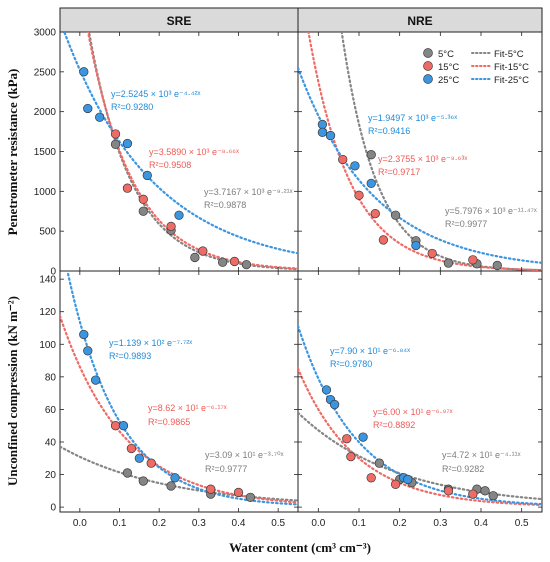 The image size is (550, 562). I want to click on strip-label-sre: SRE, so click(179, 21).